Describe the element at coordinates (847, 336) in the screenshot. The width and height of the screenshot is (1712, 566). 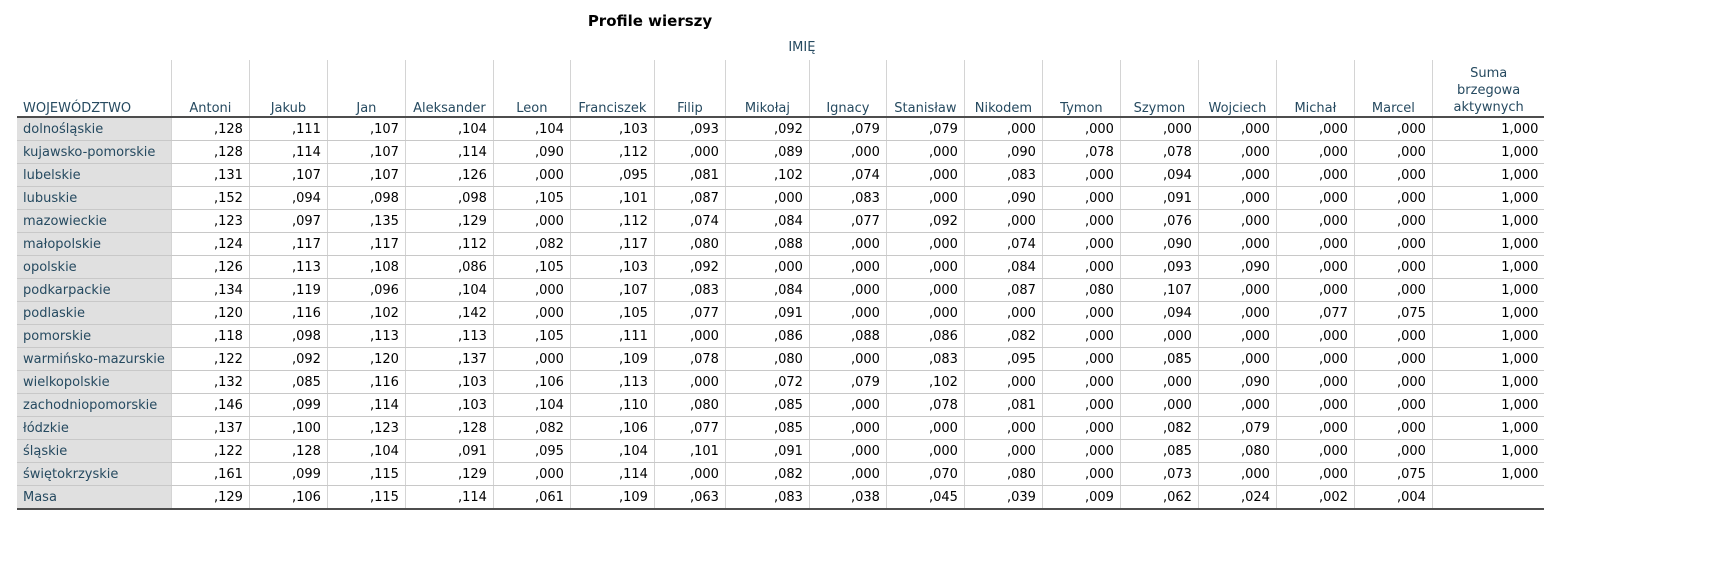
I see `table-cell: ,088` at that location.